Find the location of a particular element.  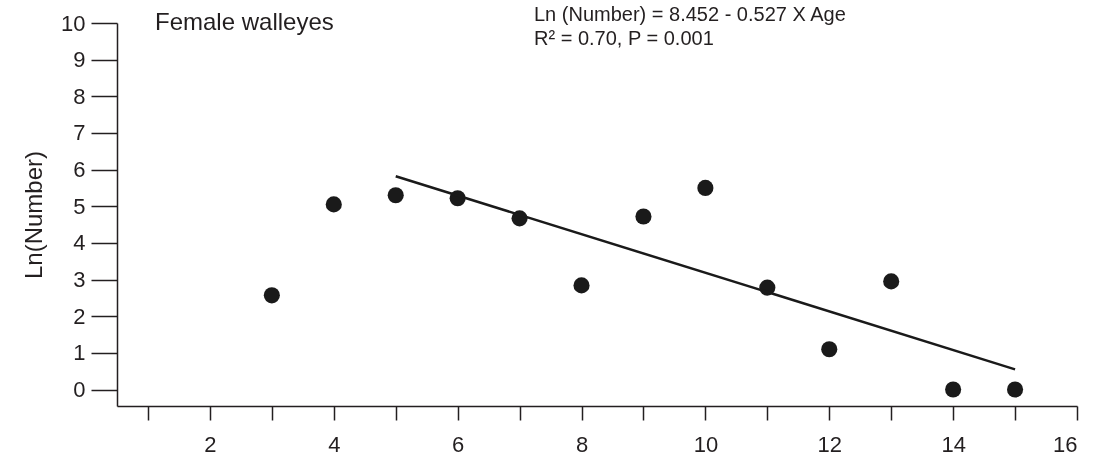

x-tick-label: 14 is located at coordinates (953, 444).